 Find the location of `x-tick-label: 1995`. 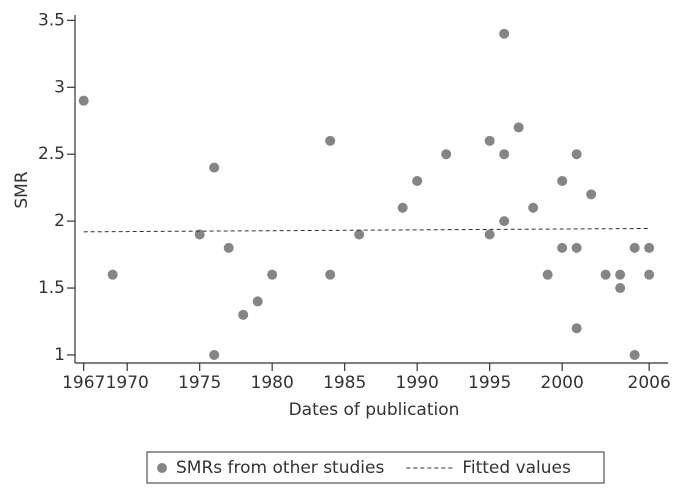

x-tick-label: 1995 is located at coordinates (489, 383).